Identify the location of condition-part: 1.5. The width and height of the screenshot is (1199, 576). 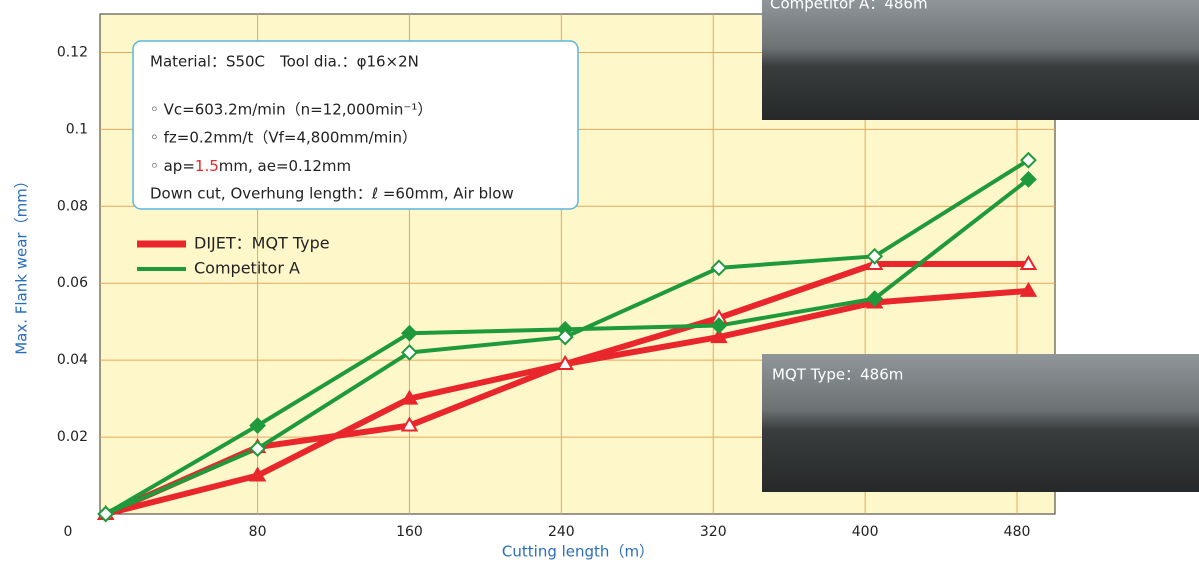
(207, 166).